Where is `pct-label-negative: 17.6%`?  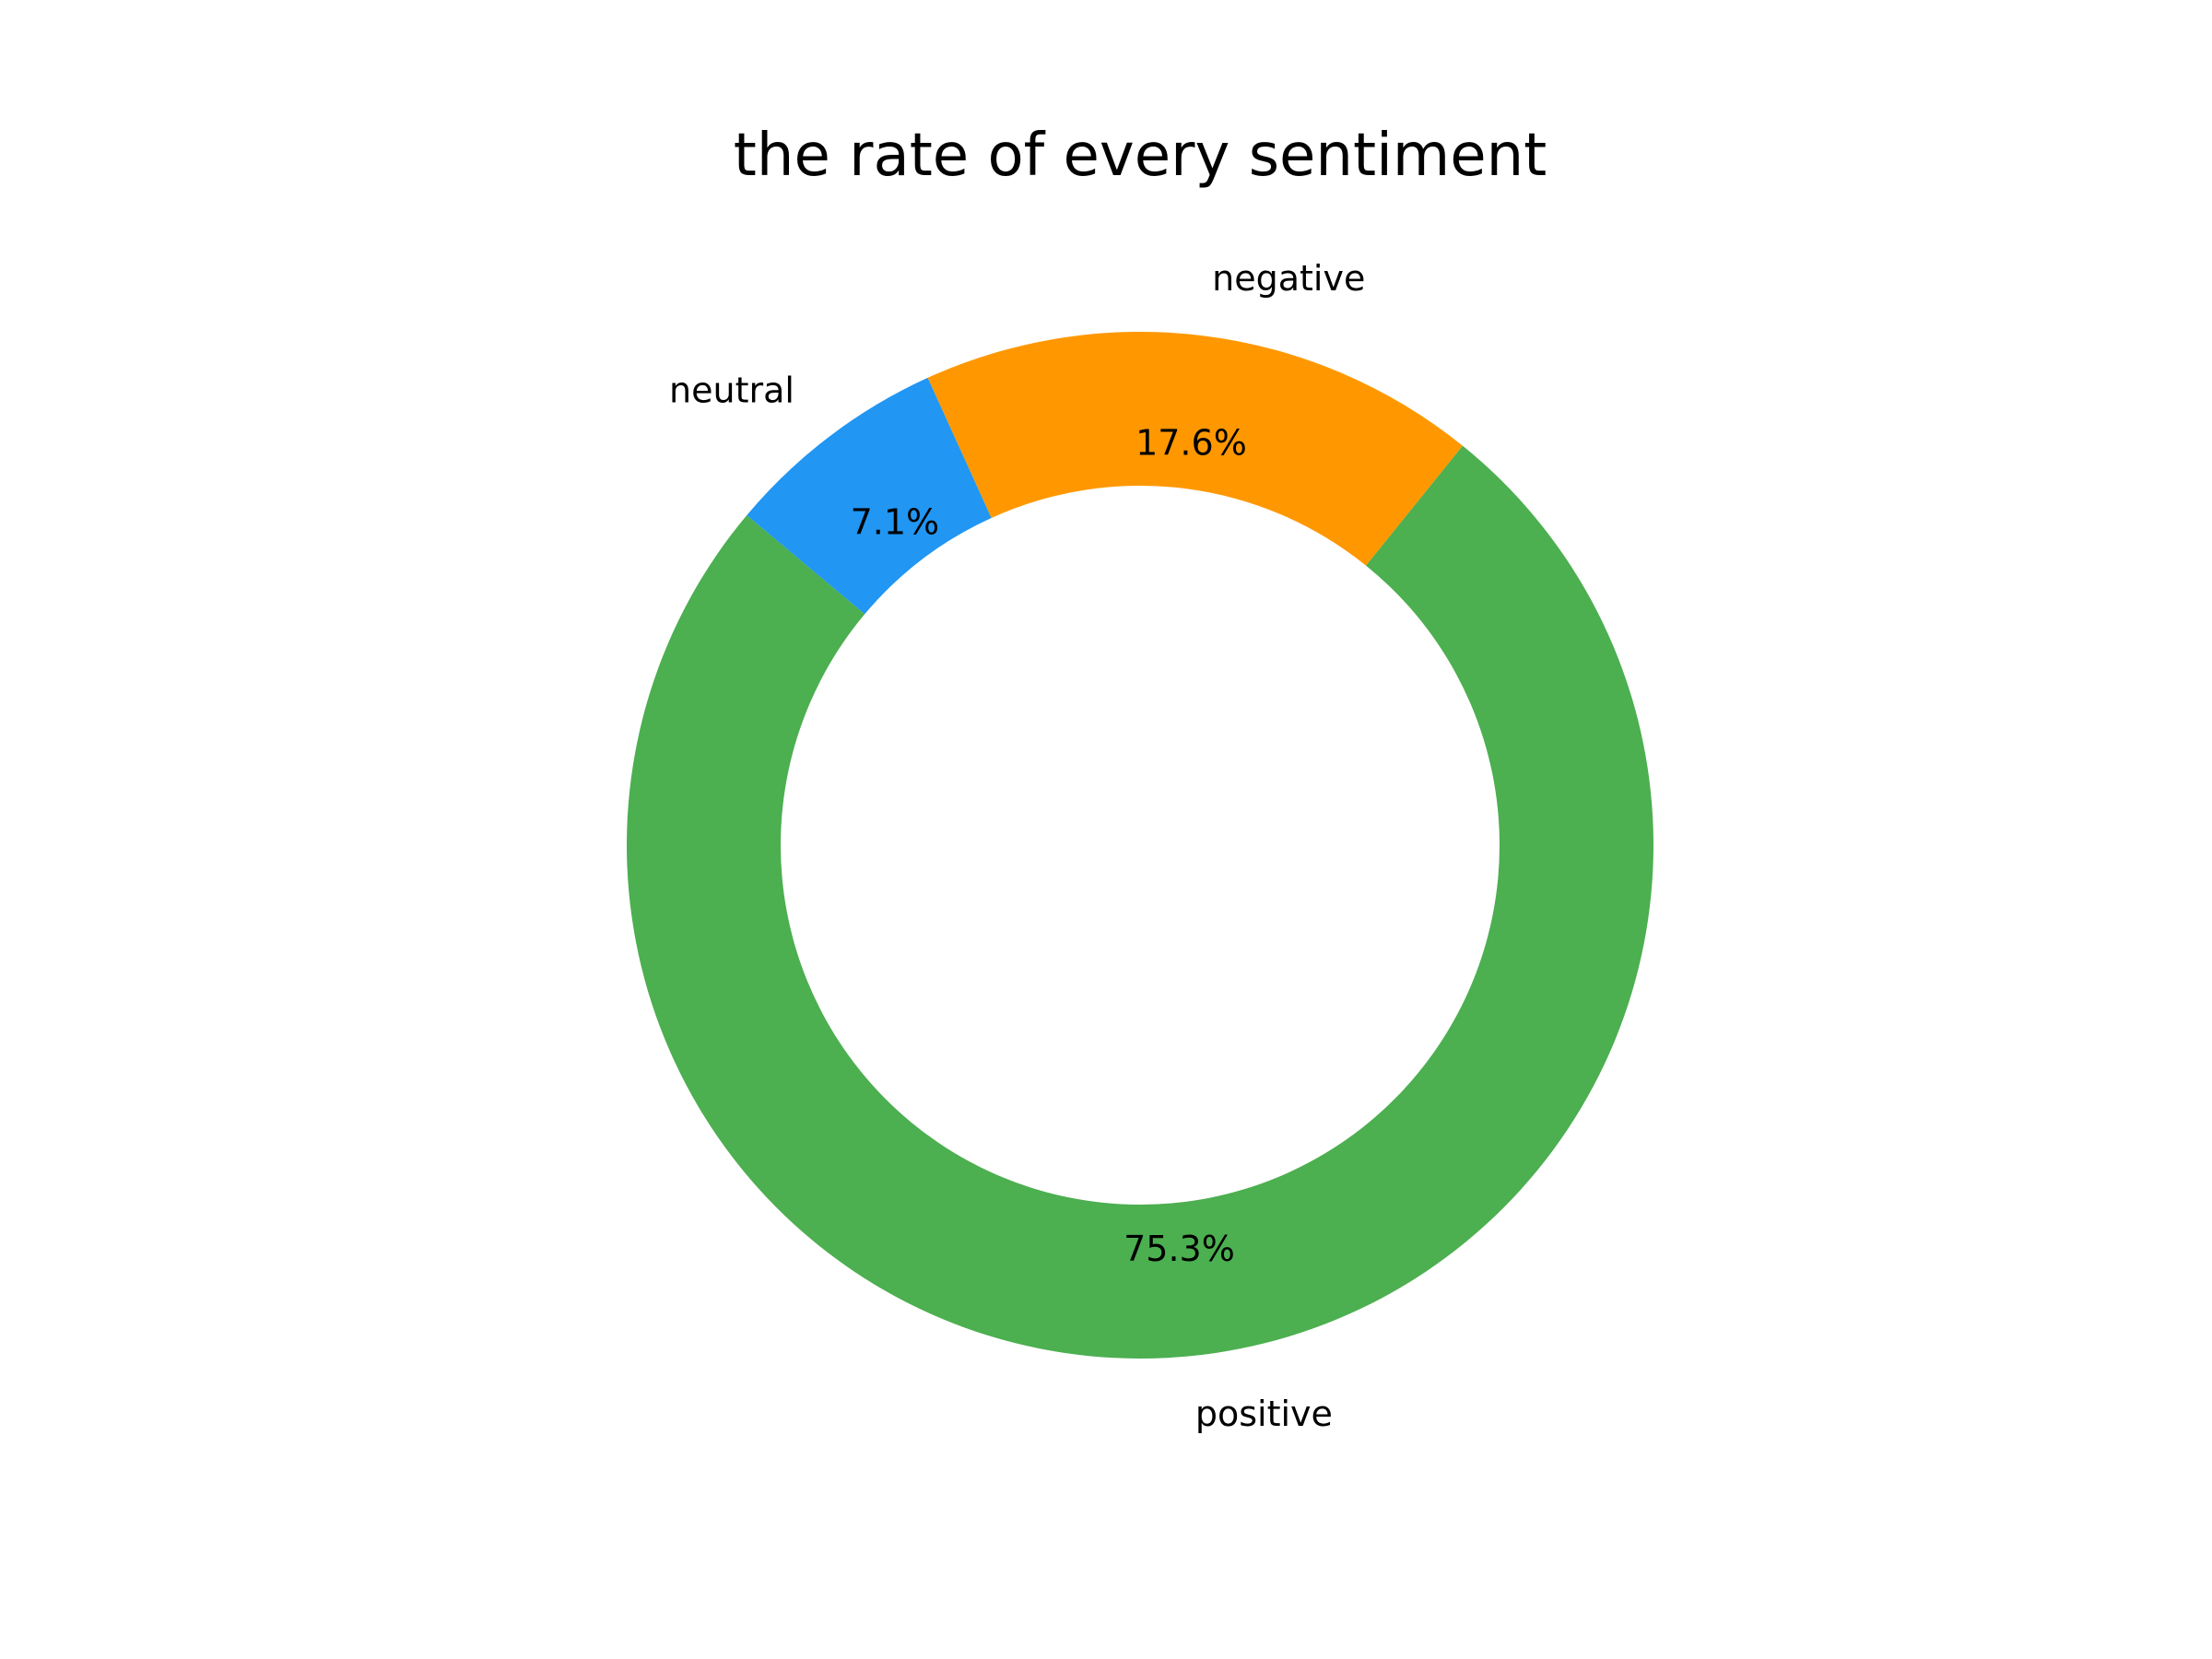
pct-label-negative: 17.6% is located at coordinates (1191, 443).